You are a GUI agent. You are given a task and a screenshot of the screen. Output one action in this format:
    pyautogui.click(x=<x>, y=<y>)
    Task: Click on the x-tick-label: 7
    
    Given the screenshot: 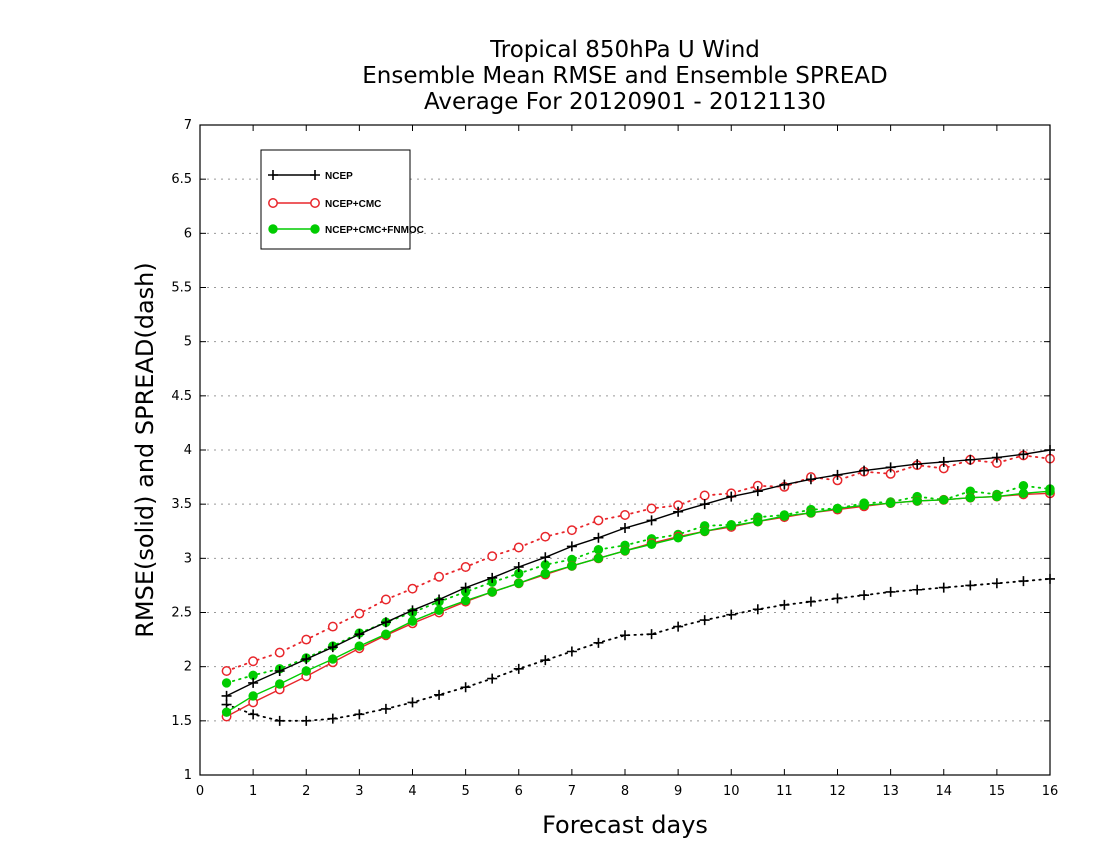 What is the action you would take?
    pyautogui.click(x=572, y=791)
    